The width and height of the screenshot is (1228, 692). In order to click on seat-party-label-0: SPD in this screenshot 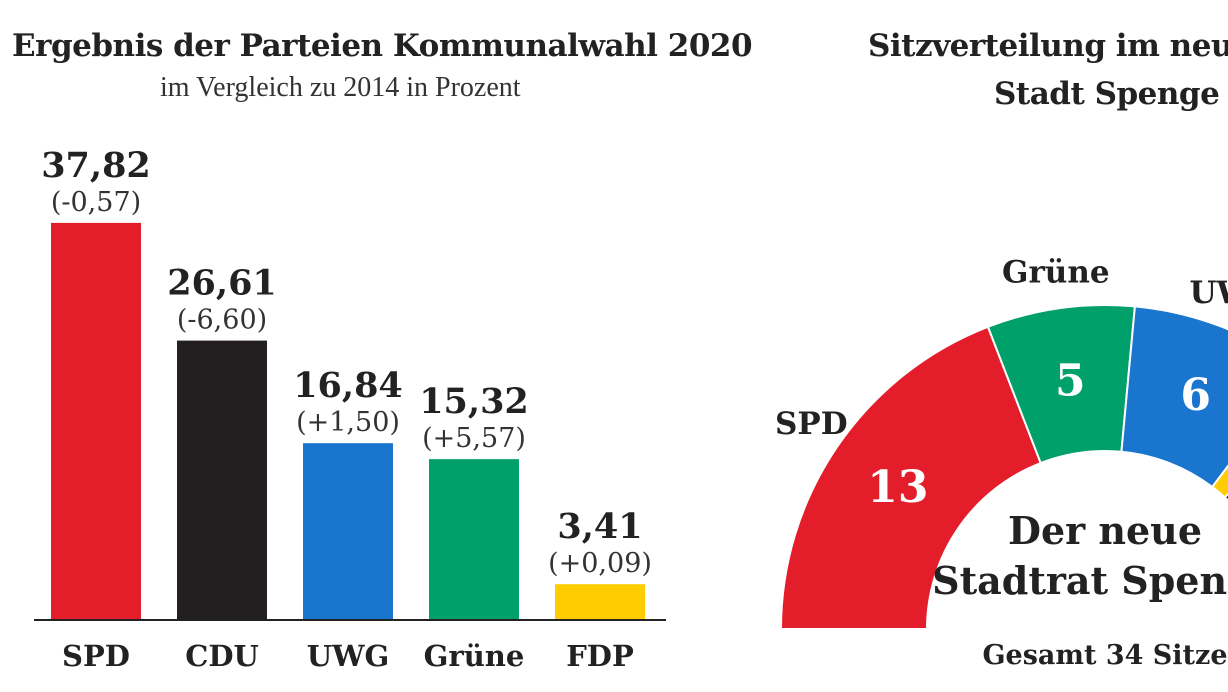, I will do `click(811, 424)`.